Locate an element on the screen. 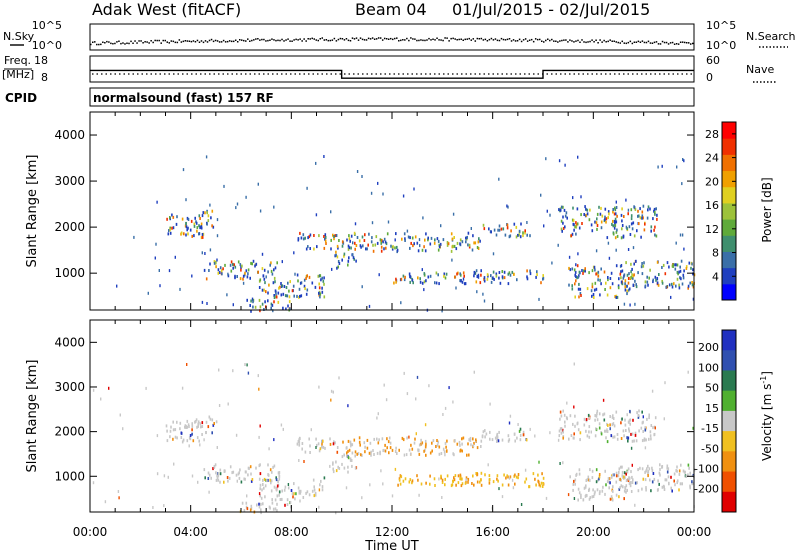 The width and height of the screenshot is (800, 554). velocity-colorbar-label: Velocity [m s-1] is located at coordinates (766, 416).